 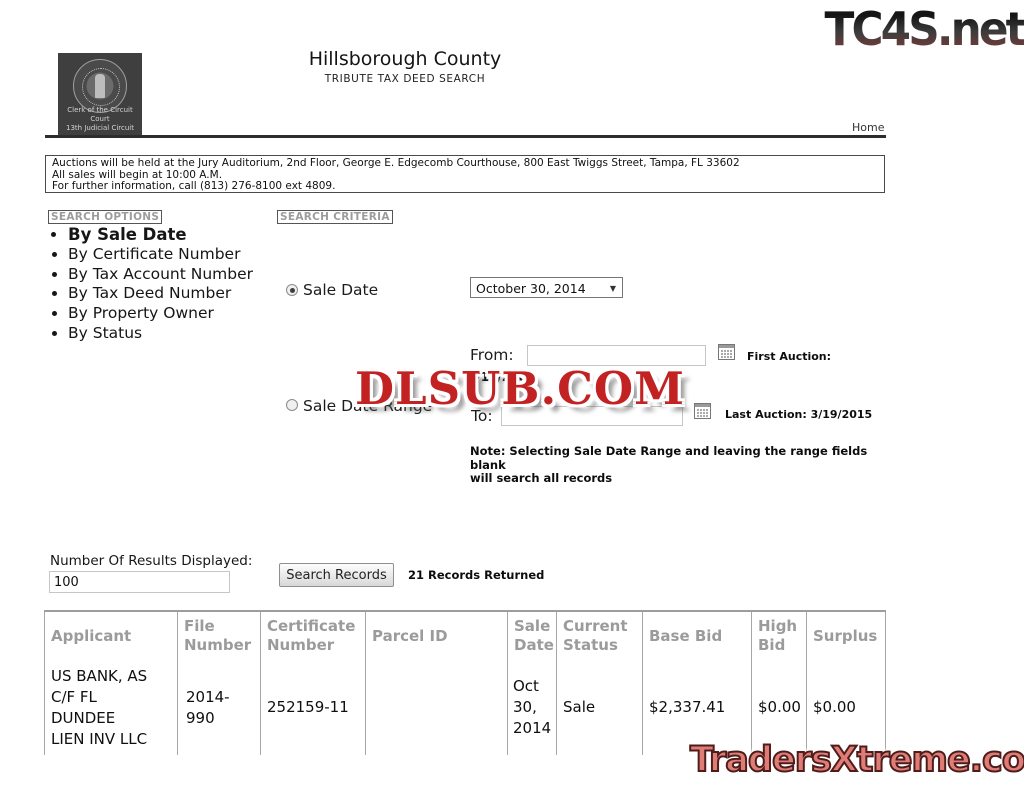 I want to click on tradersxtreme-watermark: TradersXtreme.com, so click(x=856, y=760).